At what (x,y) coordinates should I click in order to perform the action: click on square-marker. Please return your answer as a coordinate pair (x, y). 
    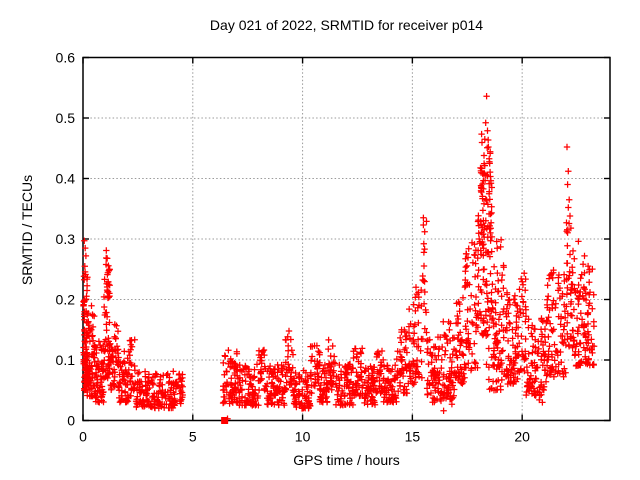
    Looking at the image, I should click on (225, 420).